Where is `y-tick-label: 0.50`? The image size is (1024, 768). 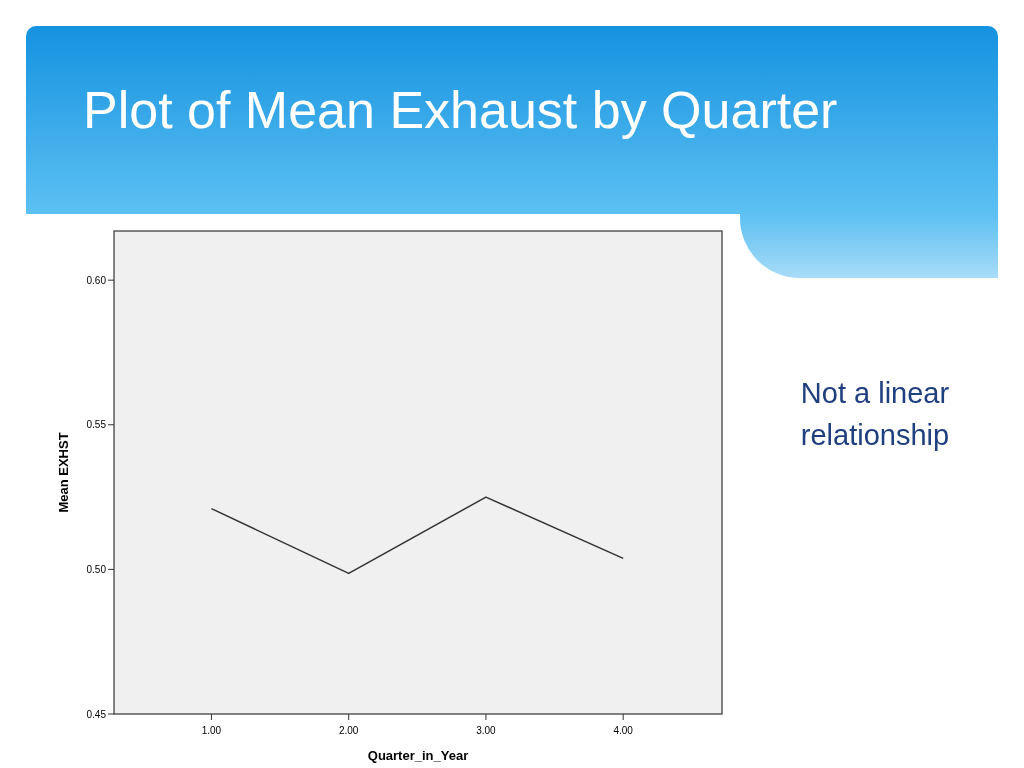 y-tick-label: 0.50 is located at coordinates (96, 569).